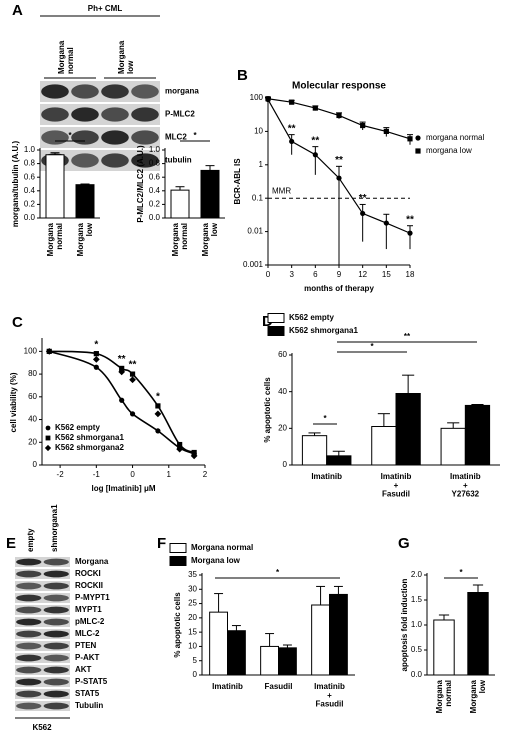 The image size is (520, 737). What do you see at coordinates (155, 163) in the screenshot?
I see `y-tick-label: 0.8` at bounding box center [155, 163].